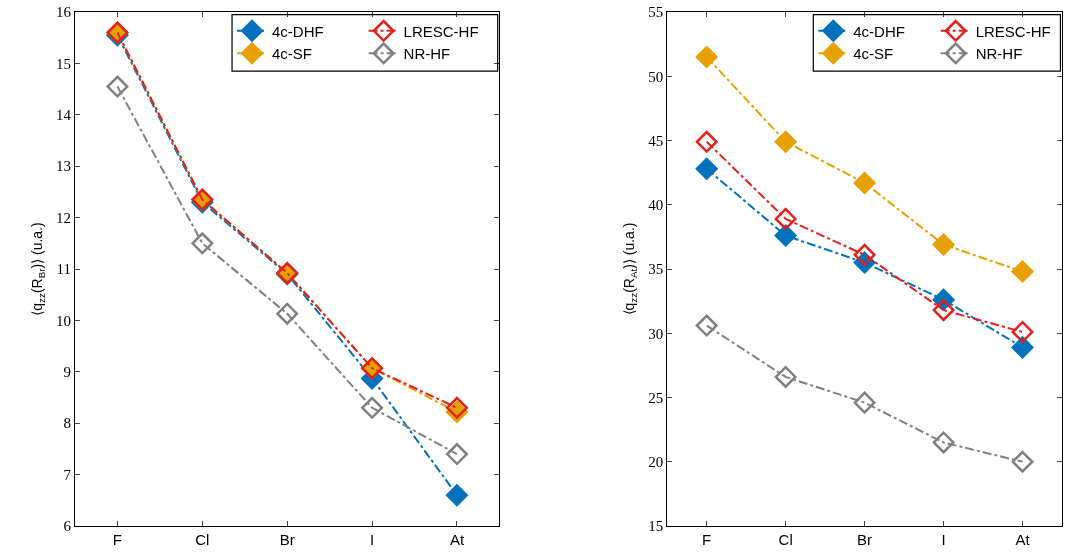  I want to click on y-tick-label: 40, so click(656, 205).